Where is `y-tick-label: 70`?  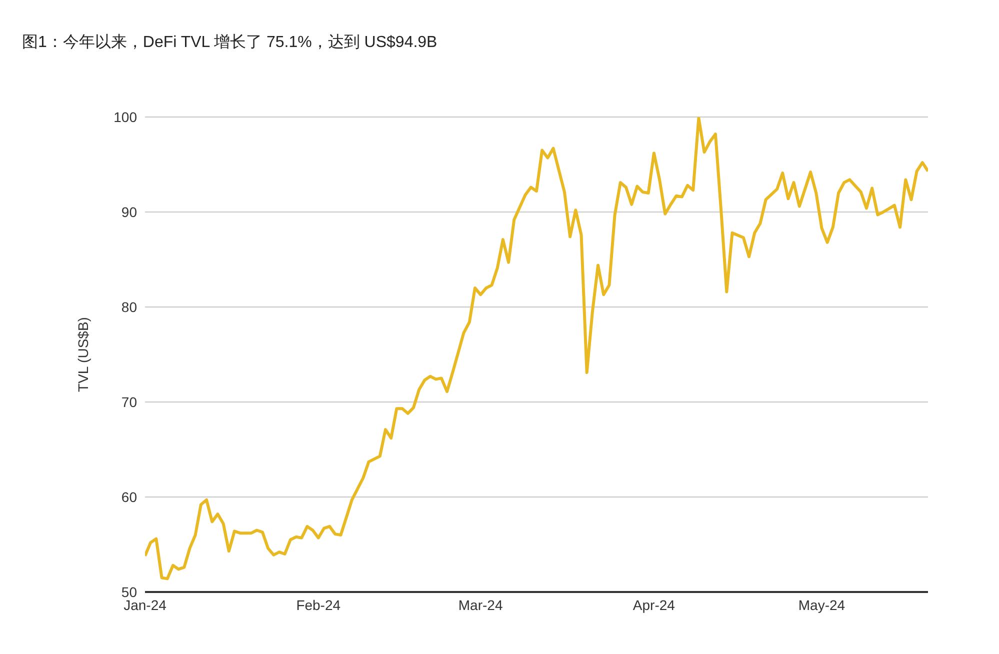
y-tick-label: 70 is located at coordinates (129, 402).